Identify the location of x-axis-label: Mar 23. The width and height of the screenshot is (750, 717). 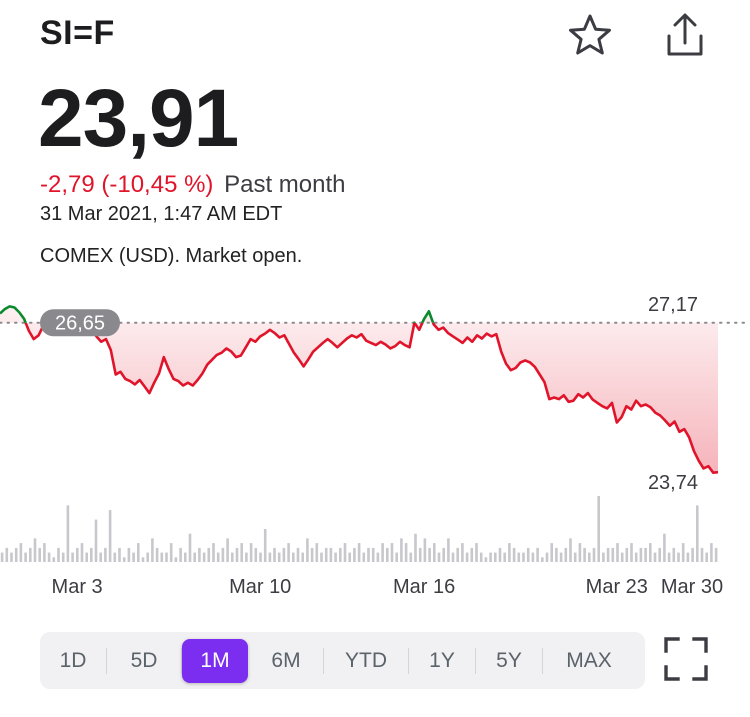
(617, 587).